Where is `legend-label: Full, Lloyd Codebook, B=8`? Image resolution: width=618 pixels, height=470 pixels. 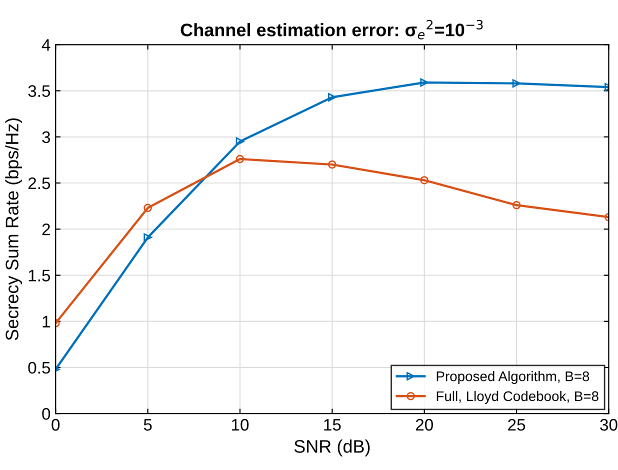
legend-label: Full, Lloyd Codebook, B=8 is located at coordinates (517, 397).